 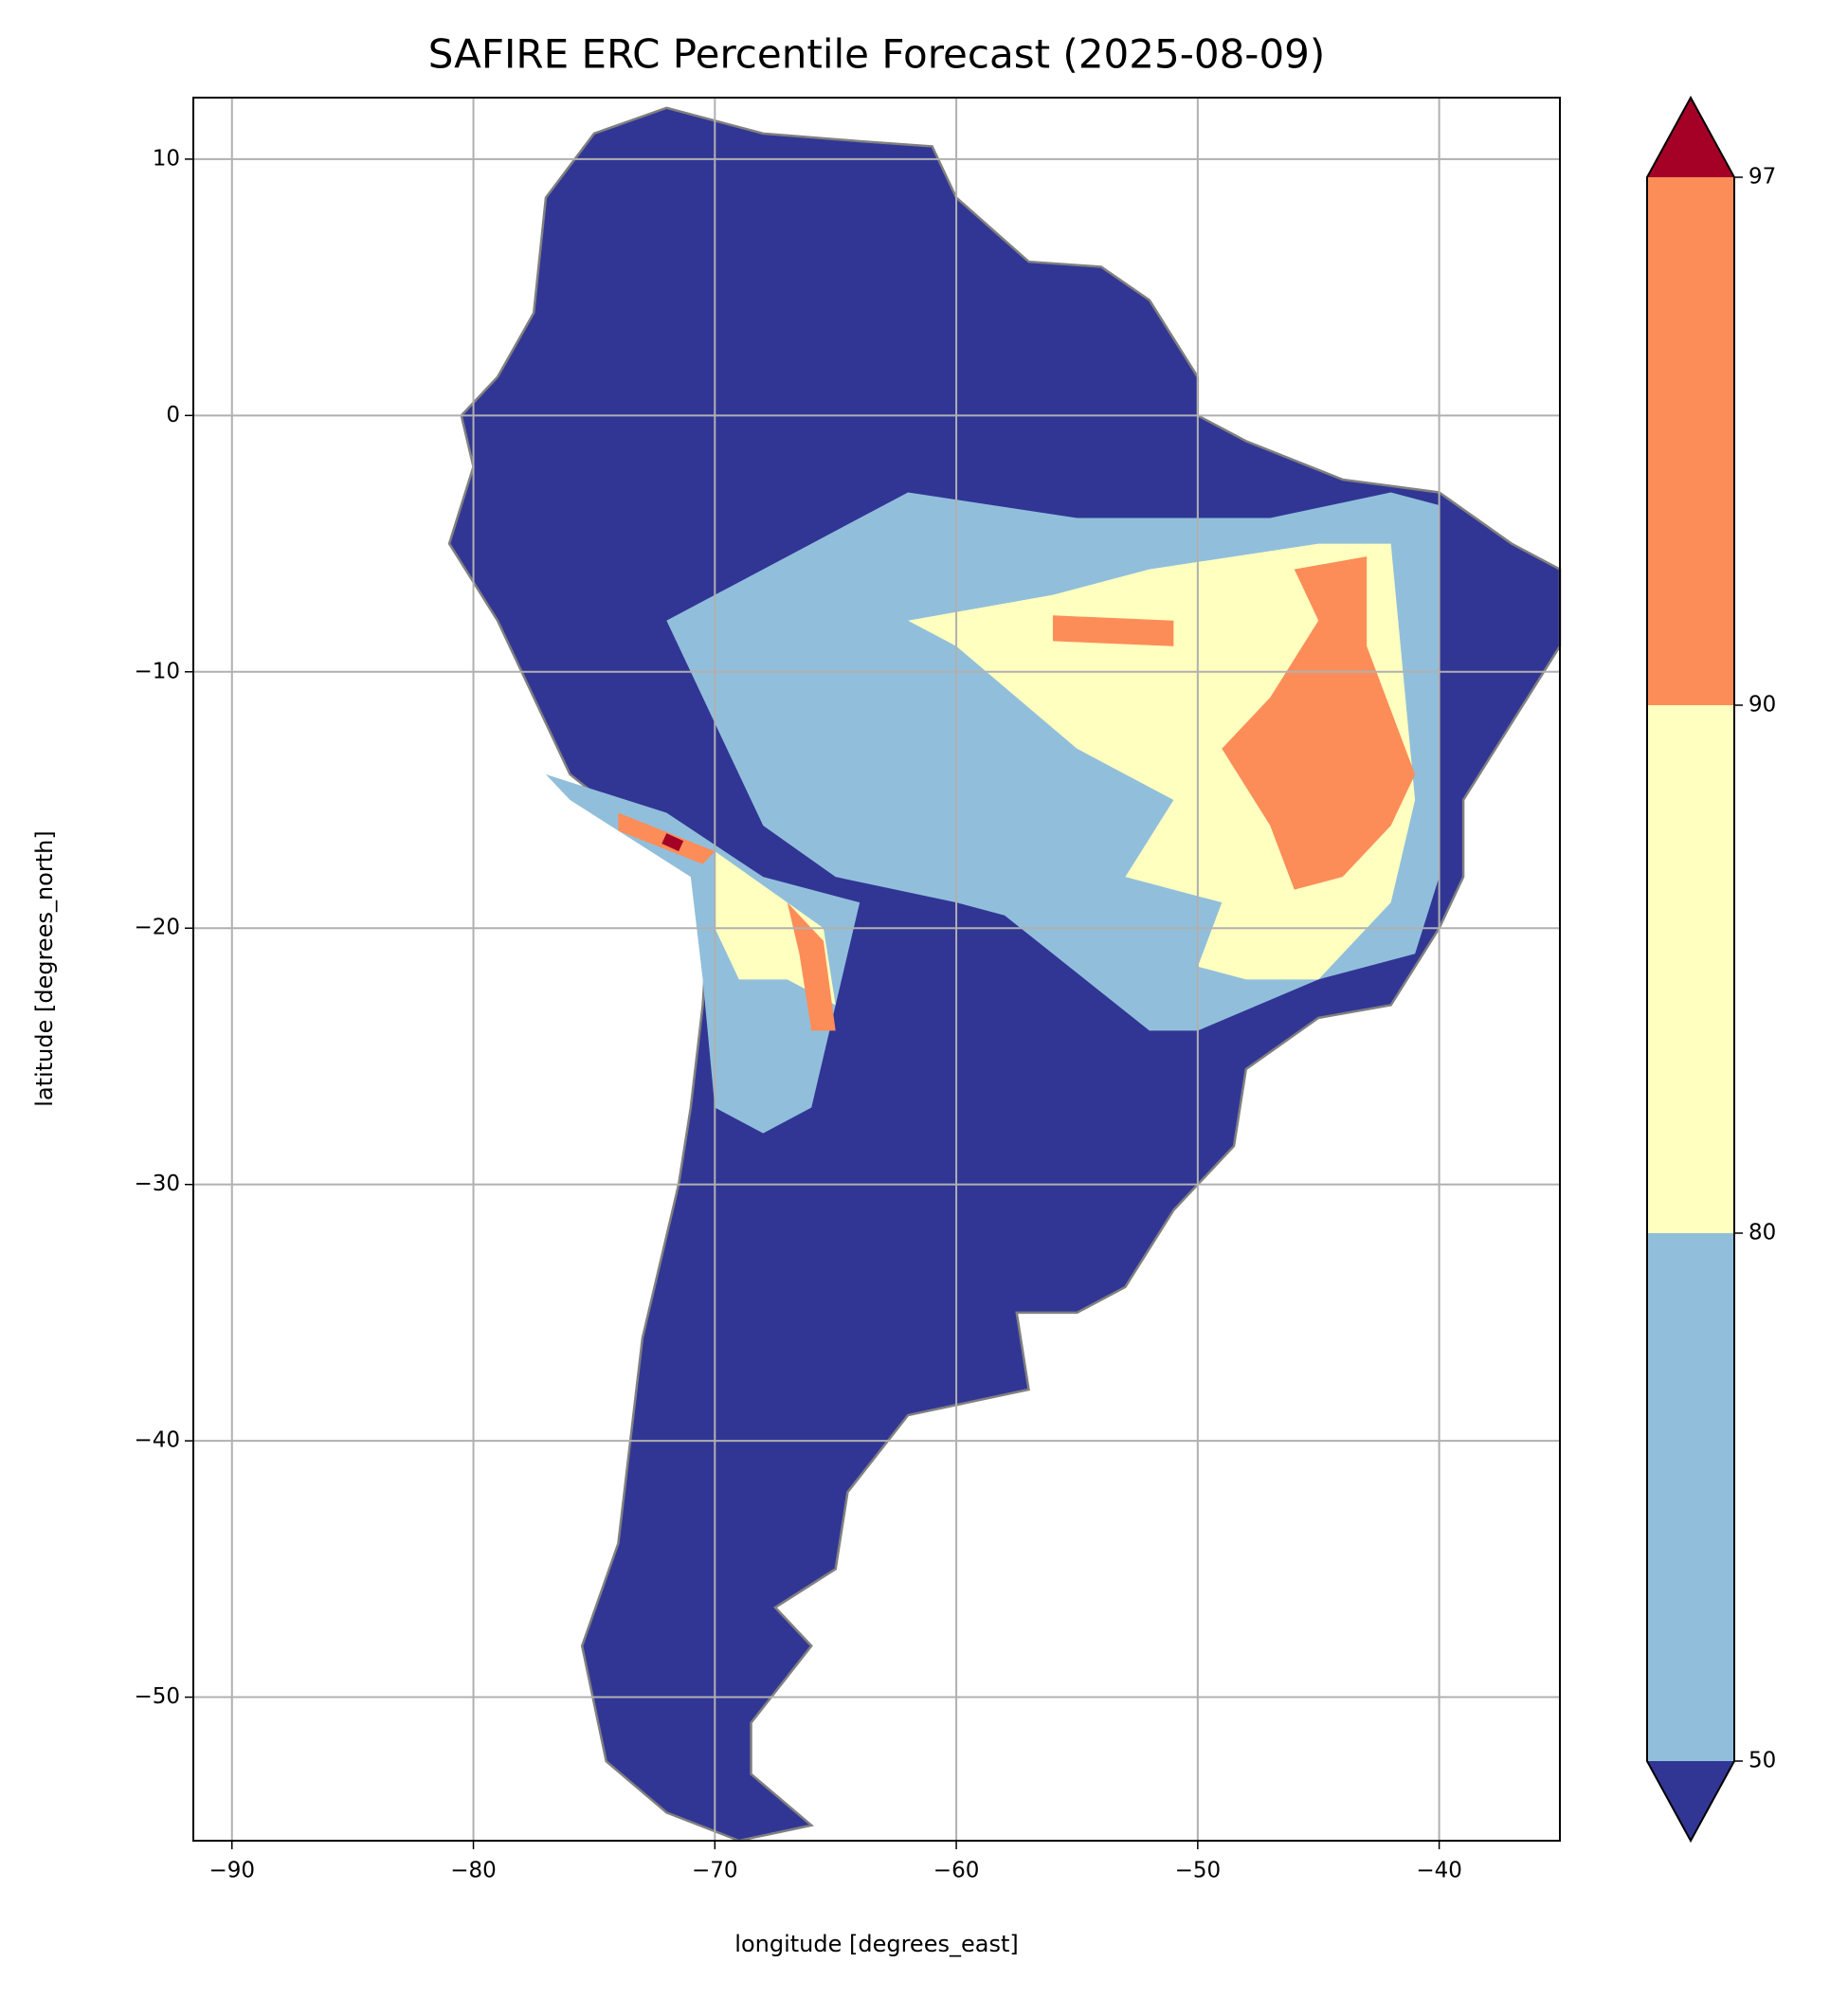 I want to click on colorbar-tick-label: 90, so click(x=1762, y=706).